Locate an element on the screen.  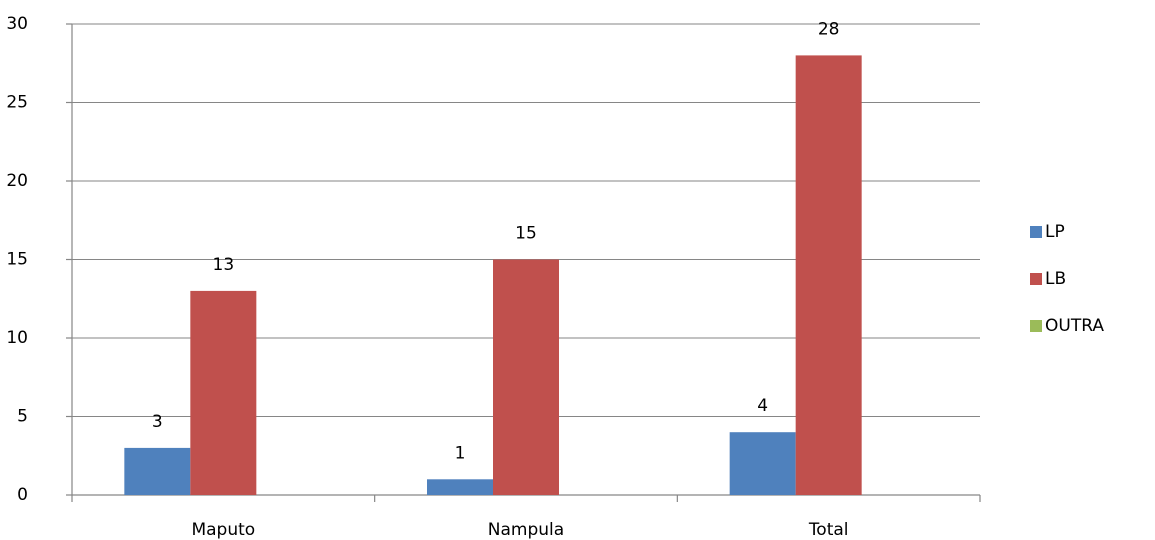
data-label: 1 is located at coordinates (460, 453).